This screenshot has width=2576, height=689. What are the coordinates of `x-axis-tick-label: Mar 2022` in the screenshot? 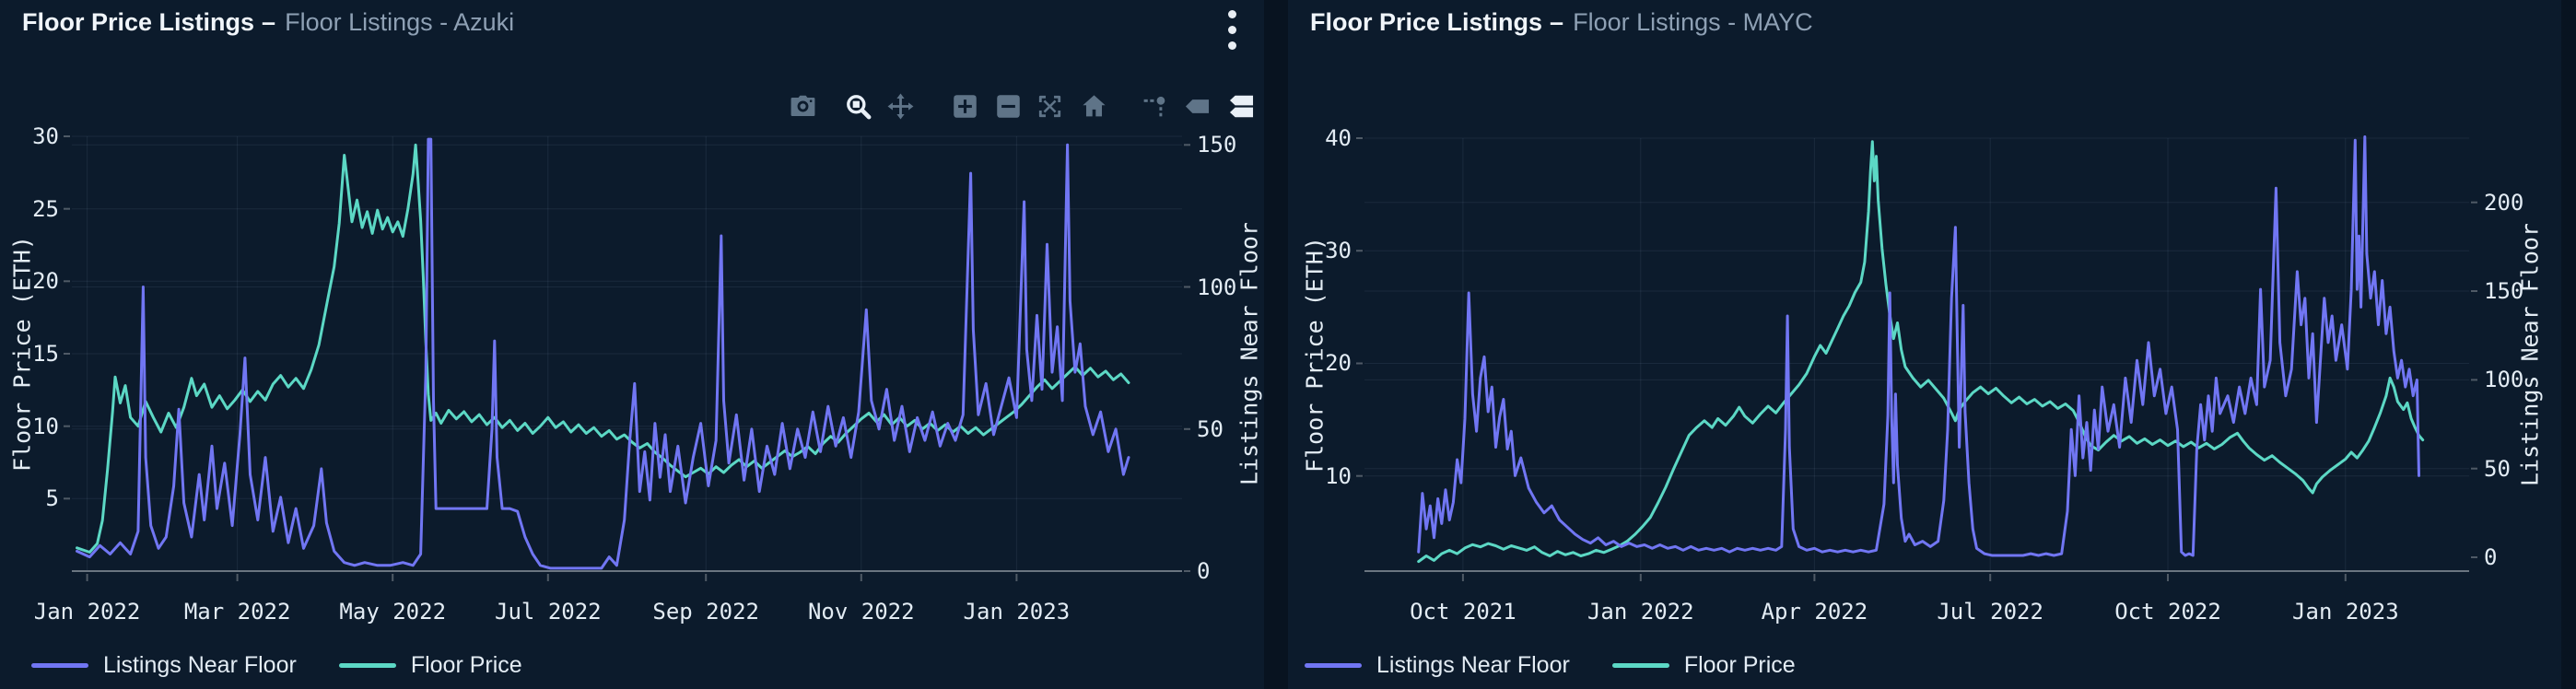 It's located at (237, 612).